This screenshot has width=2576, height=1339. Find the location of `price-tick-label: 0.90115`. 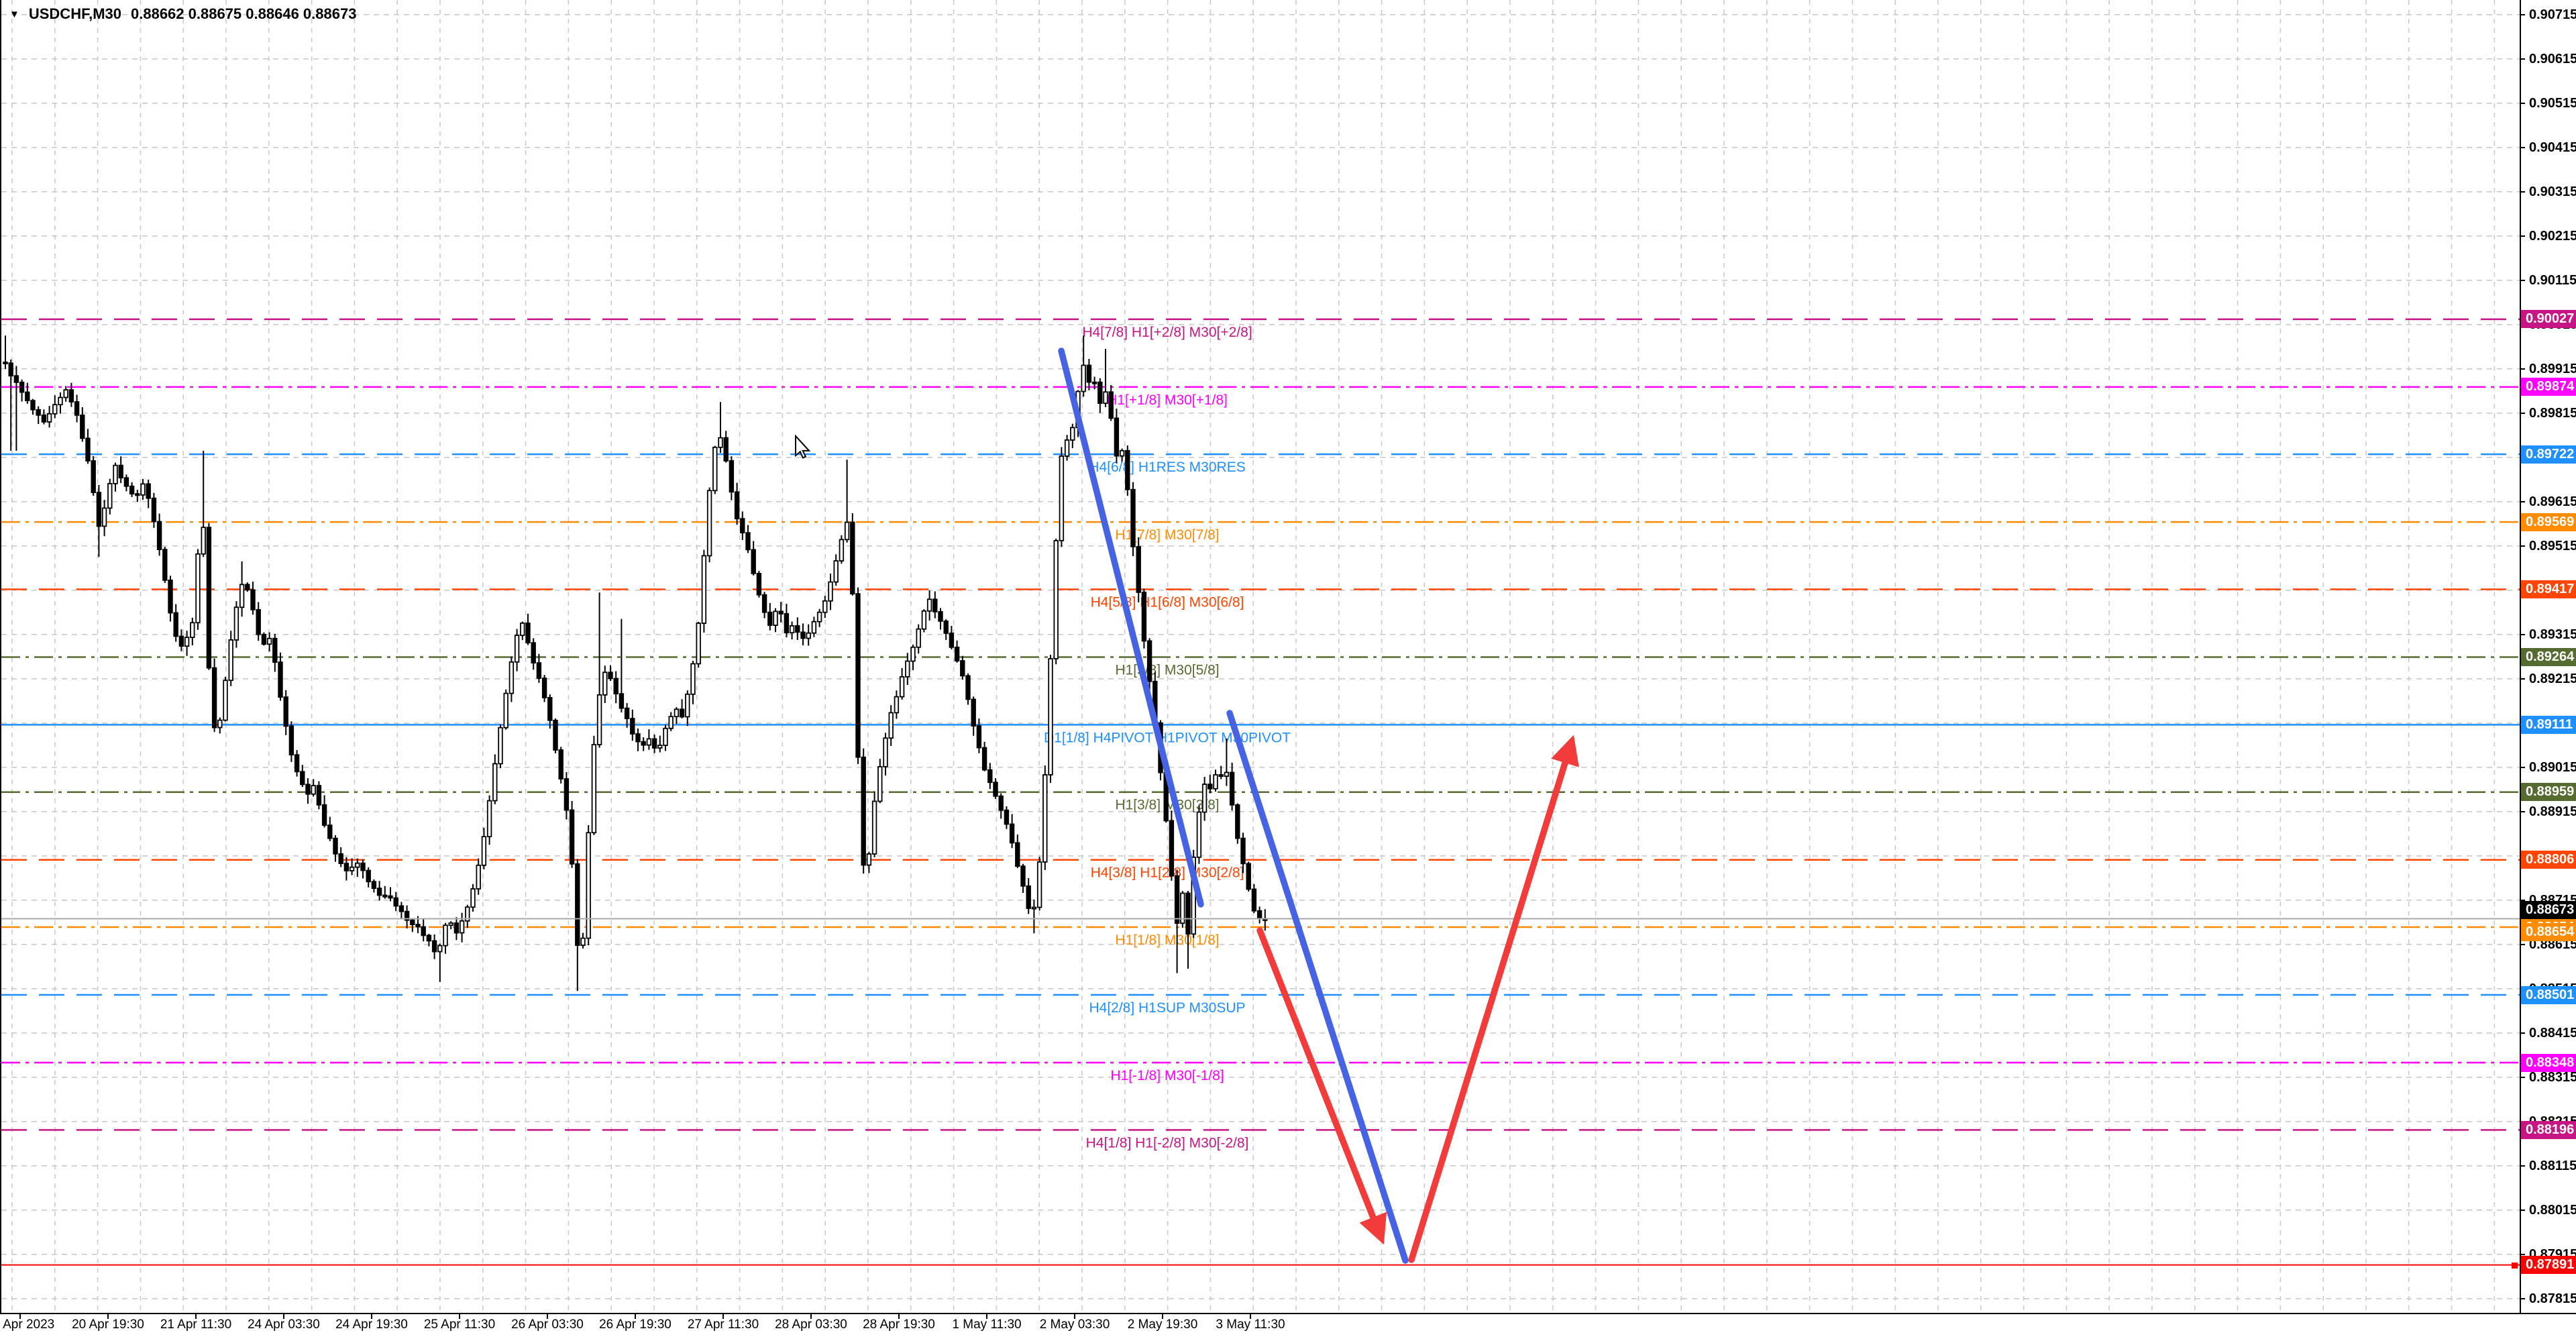

price-tick-label: 0.90115 is located at coordinates (2552, 280).